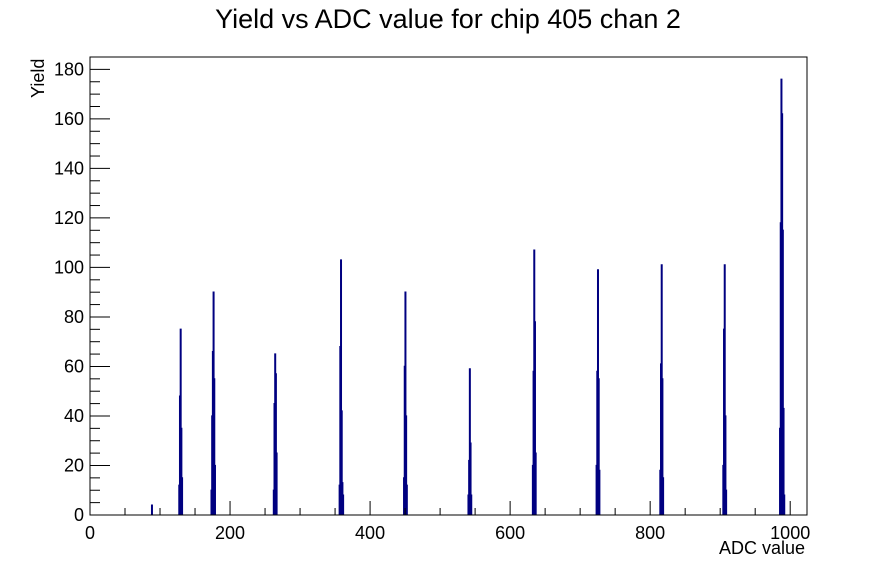 Image resolution: width=896 pixels, height=572 pixels. What do you see at coordinates (69, 119) in the screenshot?
I see `y-tick-label: 160` at bounding box center [69, 119].